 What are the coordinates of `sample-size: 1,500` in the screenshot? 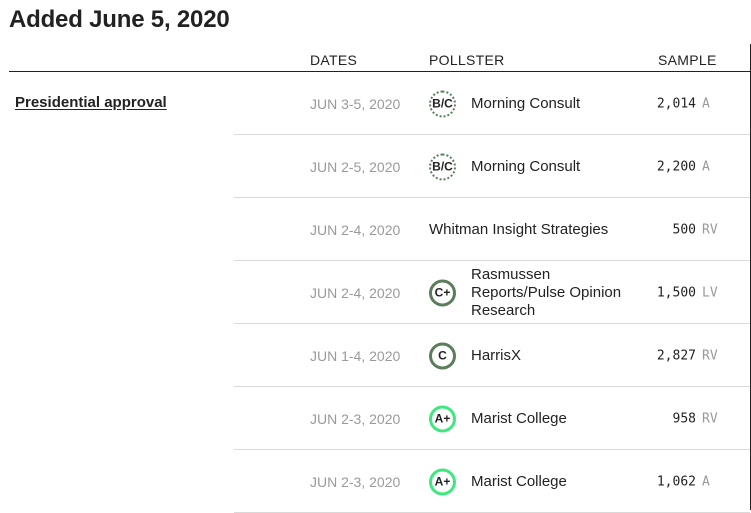 It's located at (676, 292).